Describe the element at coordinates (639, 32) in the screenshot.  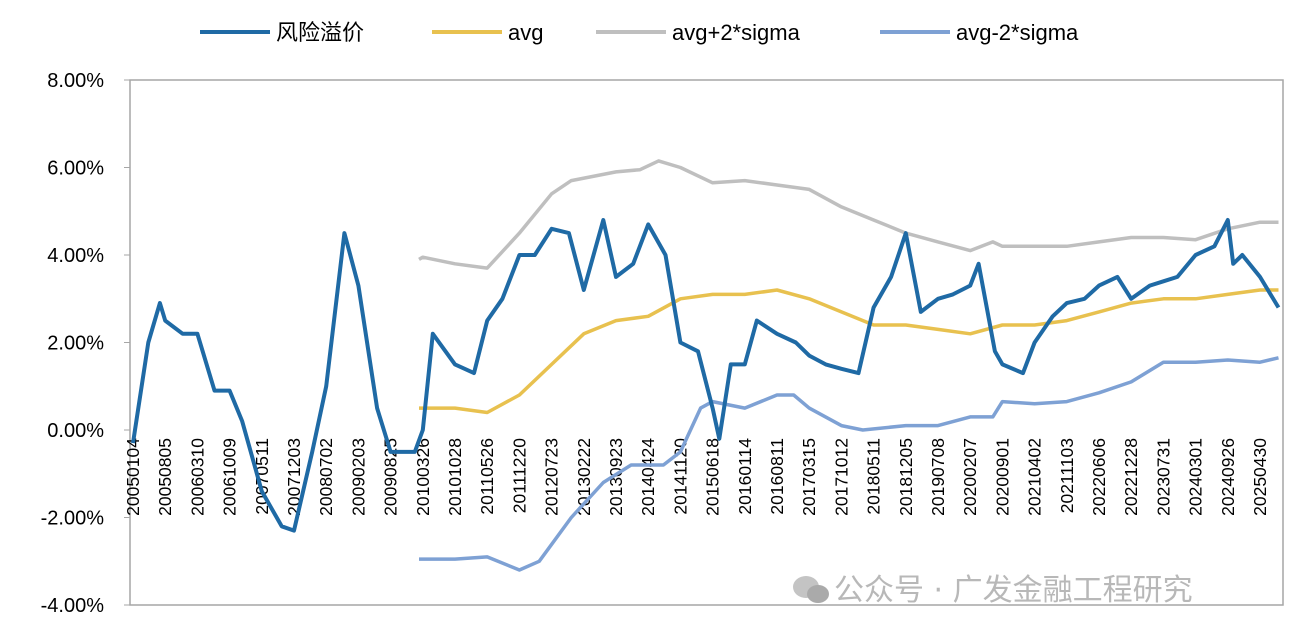
I see `legend: 风险溢价 avg avg+2*sigma avg-2*sigma` at that location.